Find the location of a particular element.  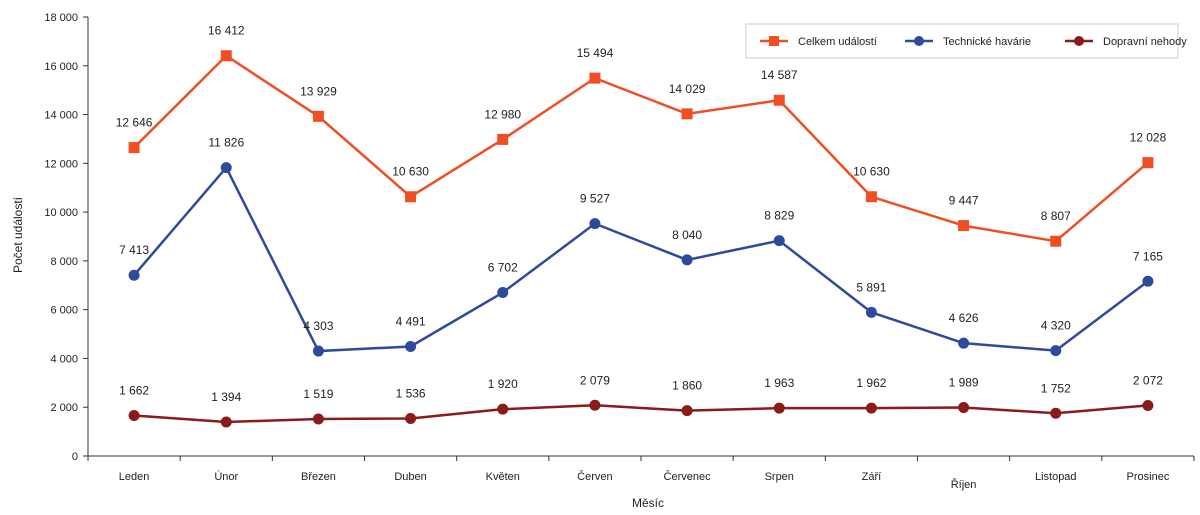

x-tick-label: Červen is located at coordinates (594, 476).